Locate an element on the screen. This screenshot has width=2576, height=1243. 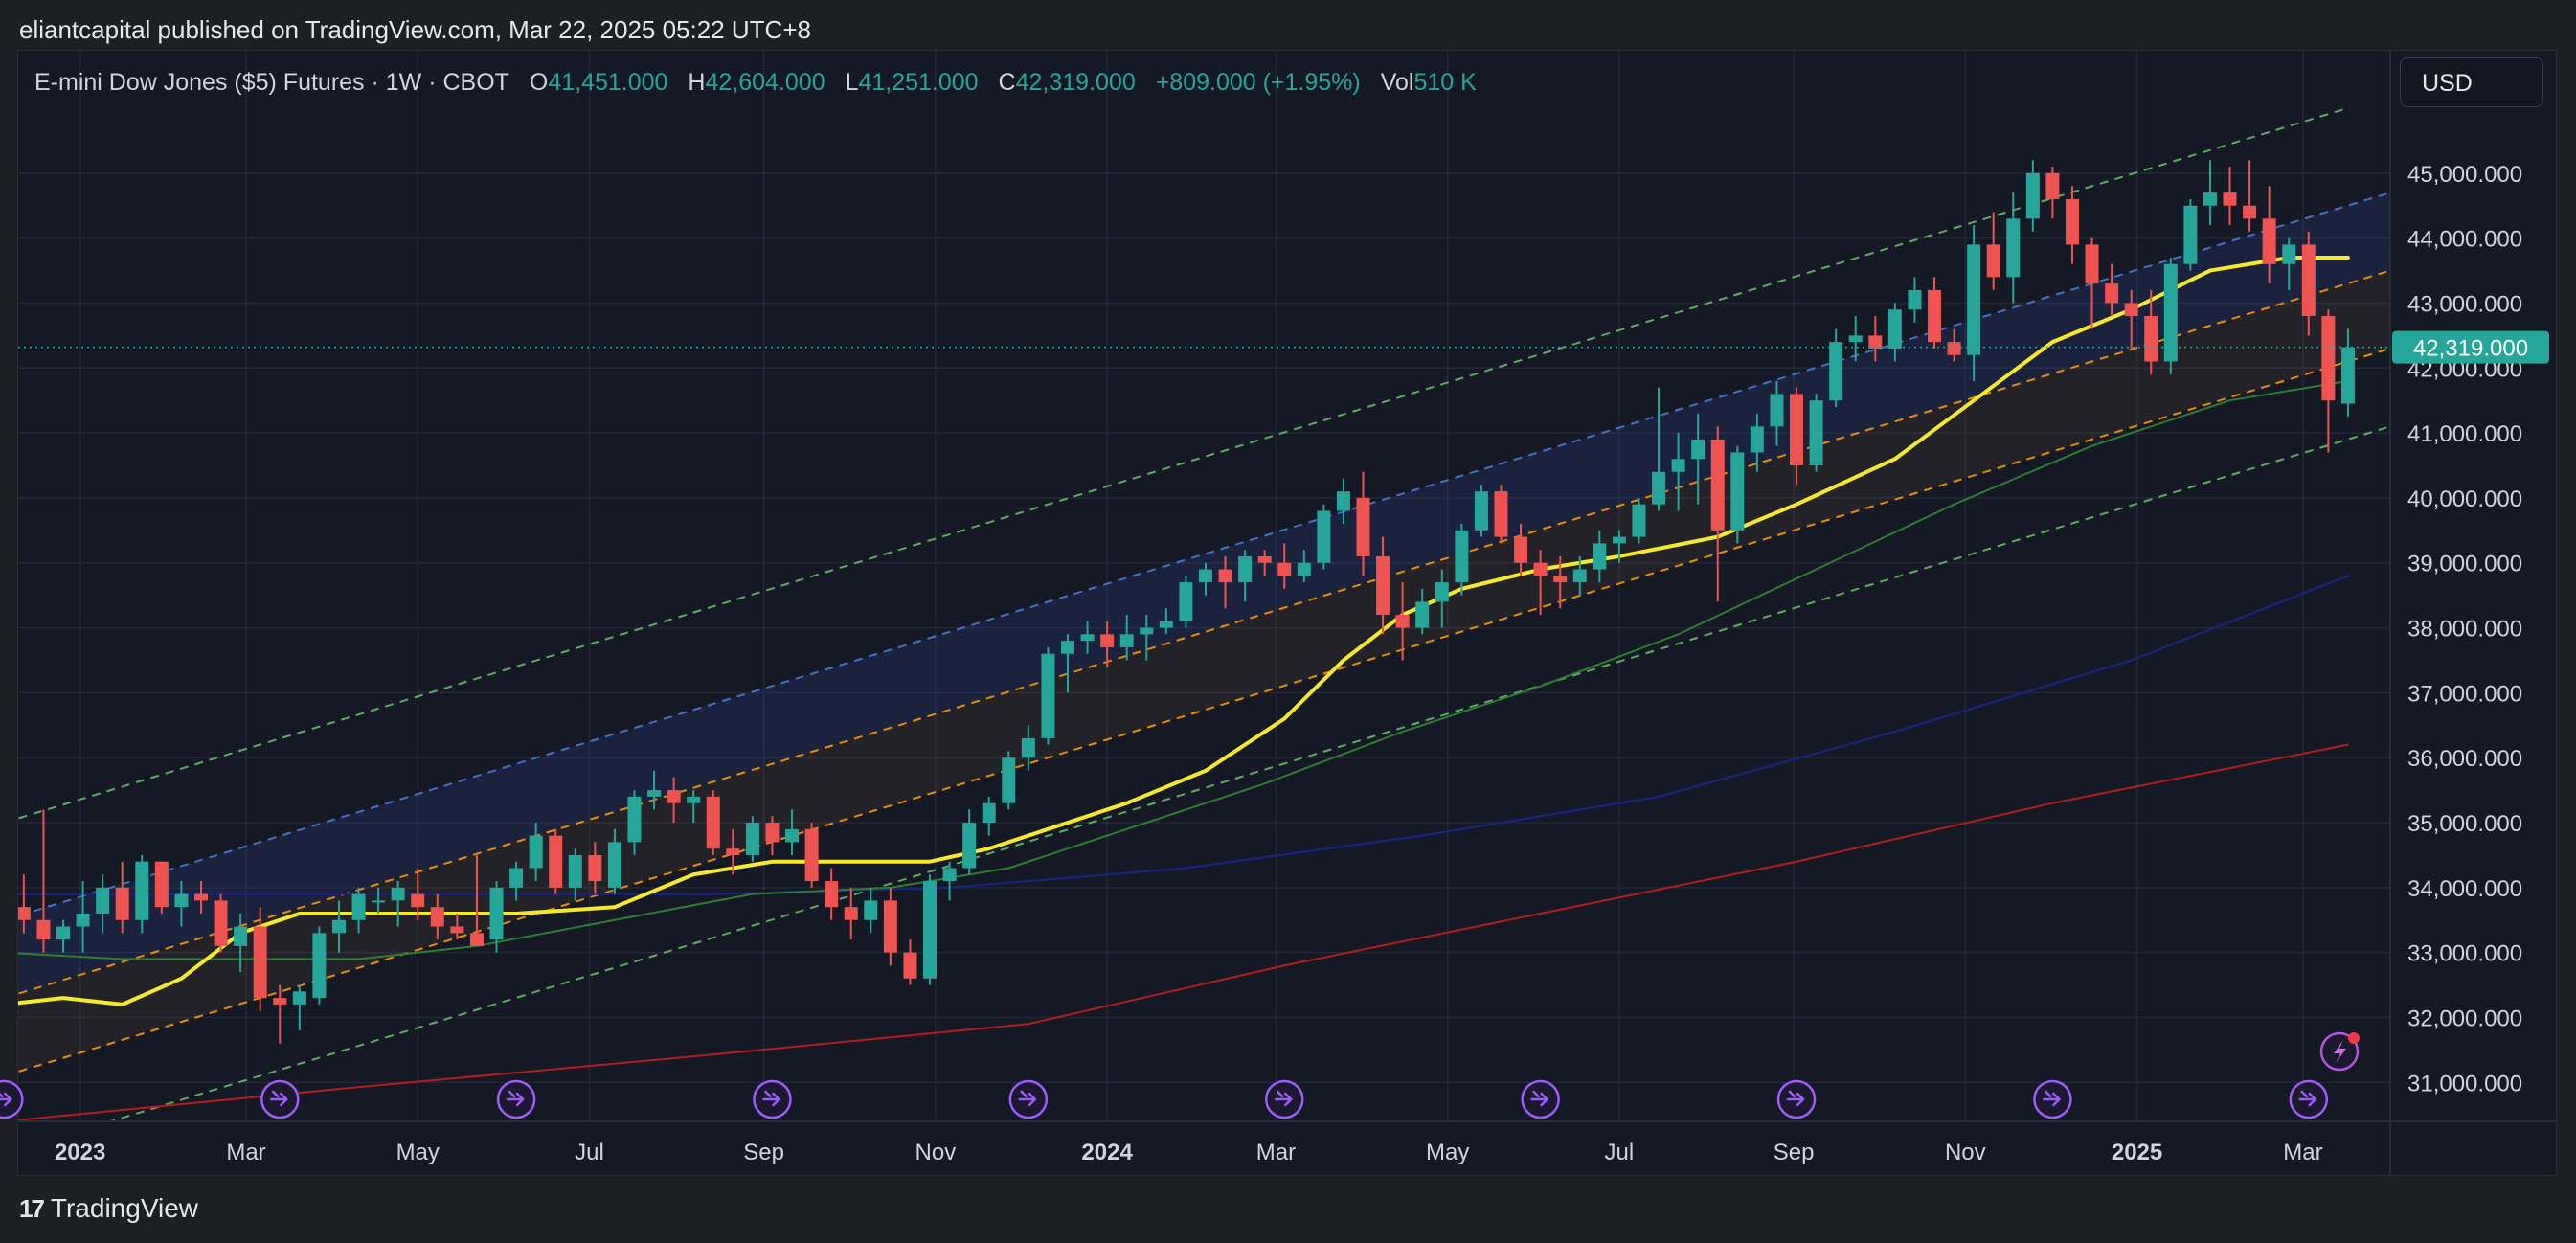
x-tick-label: Mar is located at coordinates (245, 1152).